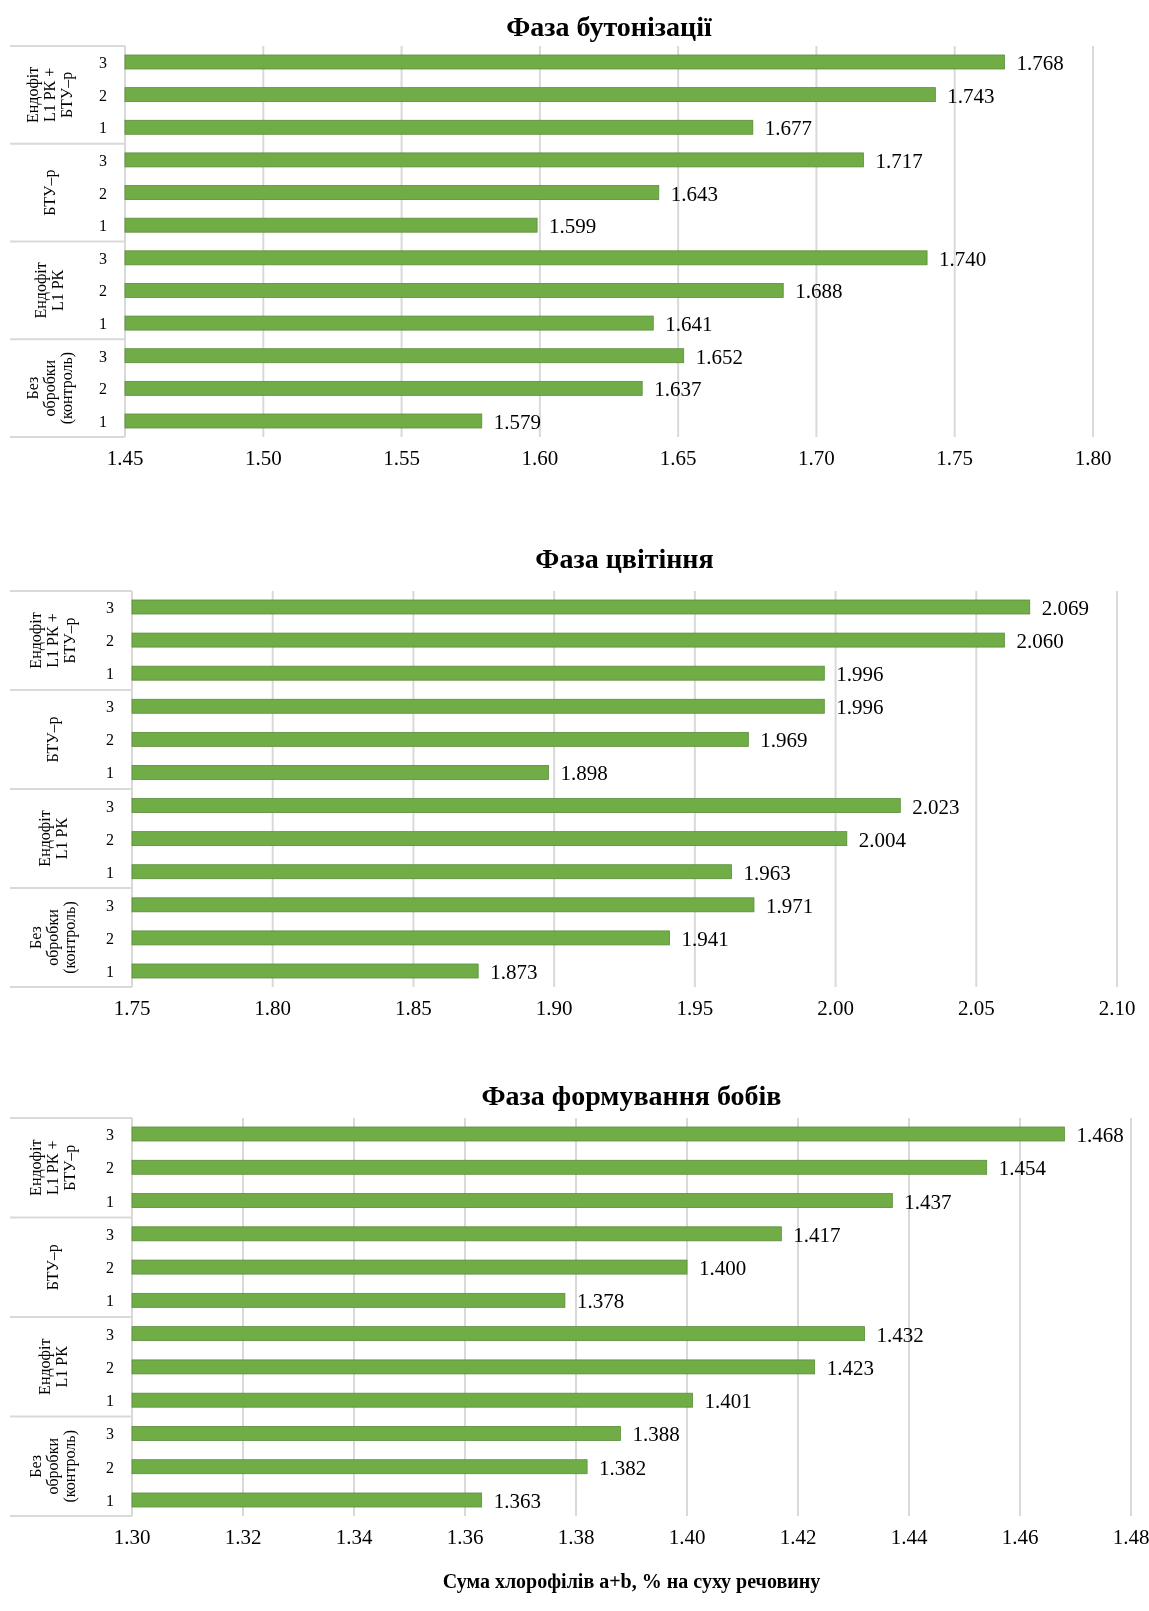  What do you see at coordinates (554, 1008) in the screenshot?
I see `x-tick-label: 1.90` at bounding box center [554, 1008].